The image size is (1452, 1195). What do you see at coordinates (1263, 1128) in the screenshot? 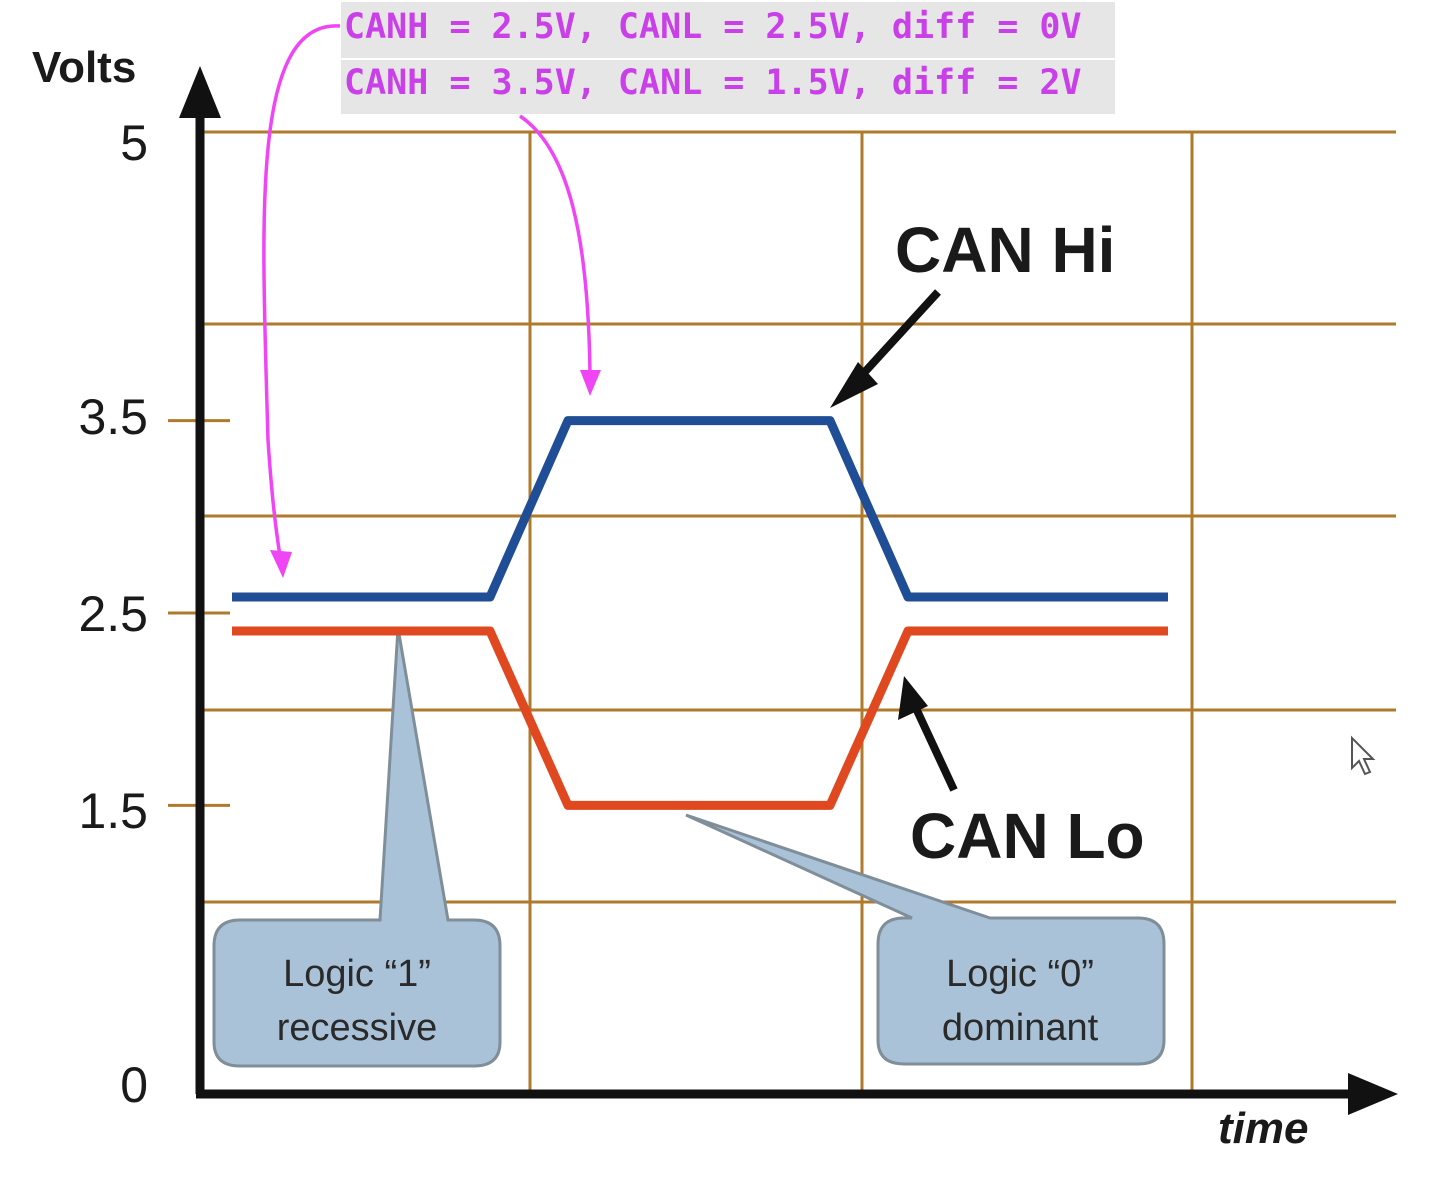
I see `x-axis-title: time` at bounding box center [1263, 1128].